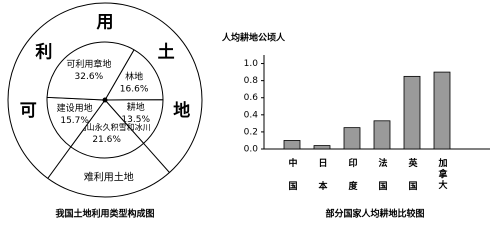 The width and height of the screenshot is (499, 240). Describe the element at coordinates (106, 140) in the screenshot. I see `slice-value: 21.6%` at that location.